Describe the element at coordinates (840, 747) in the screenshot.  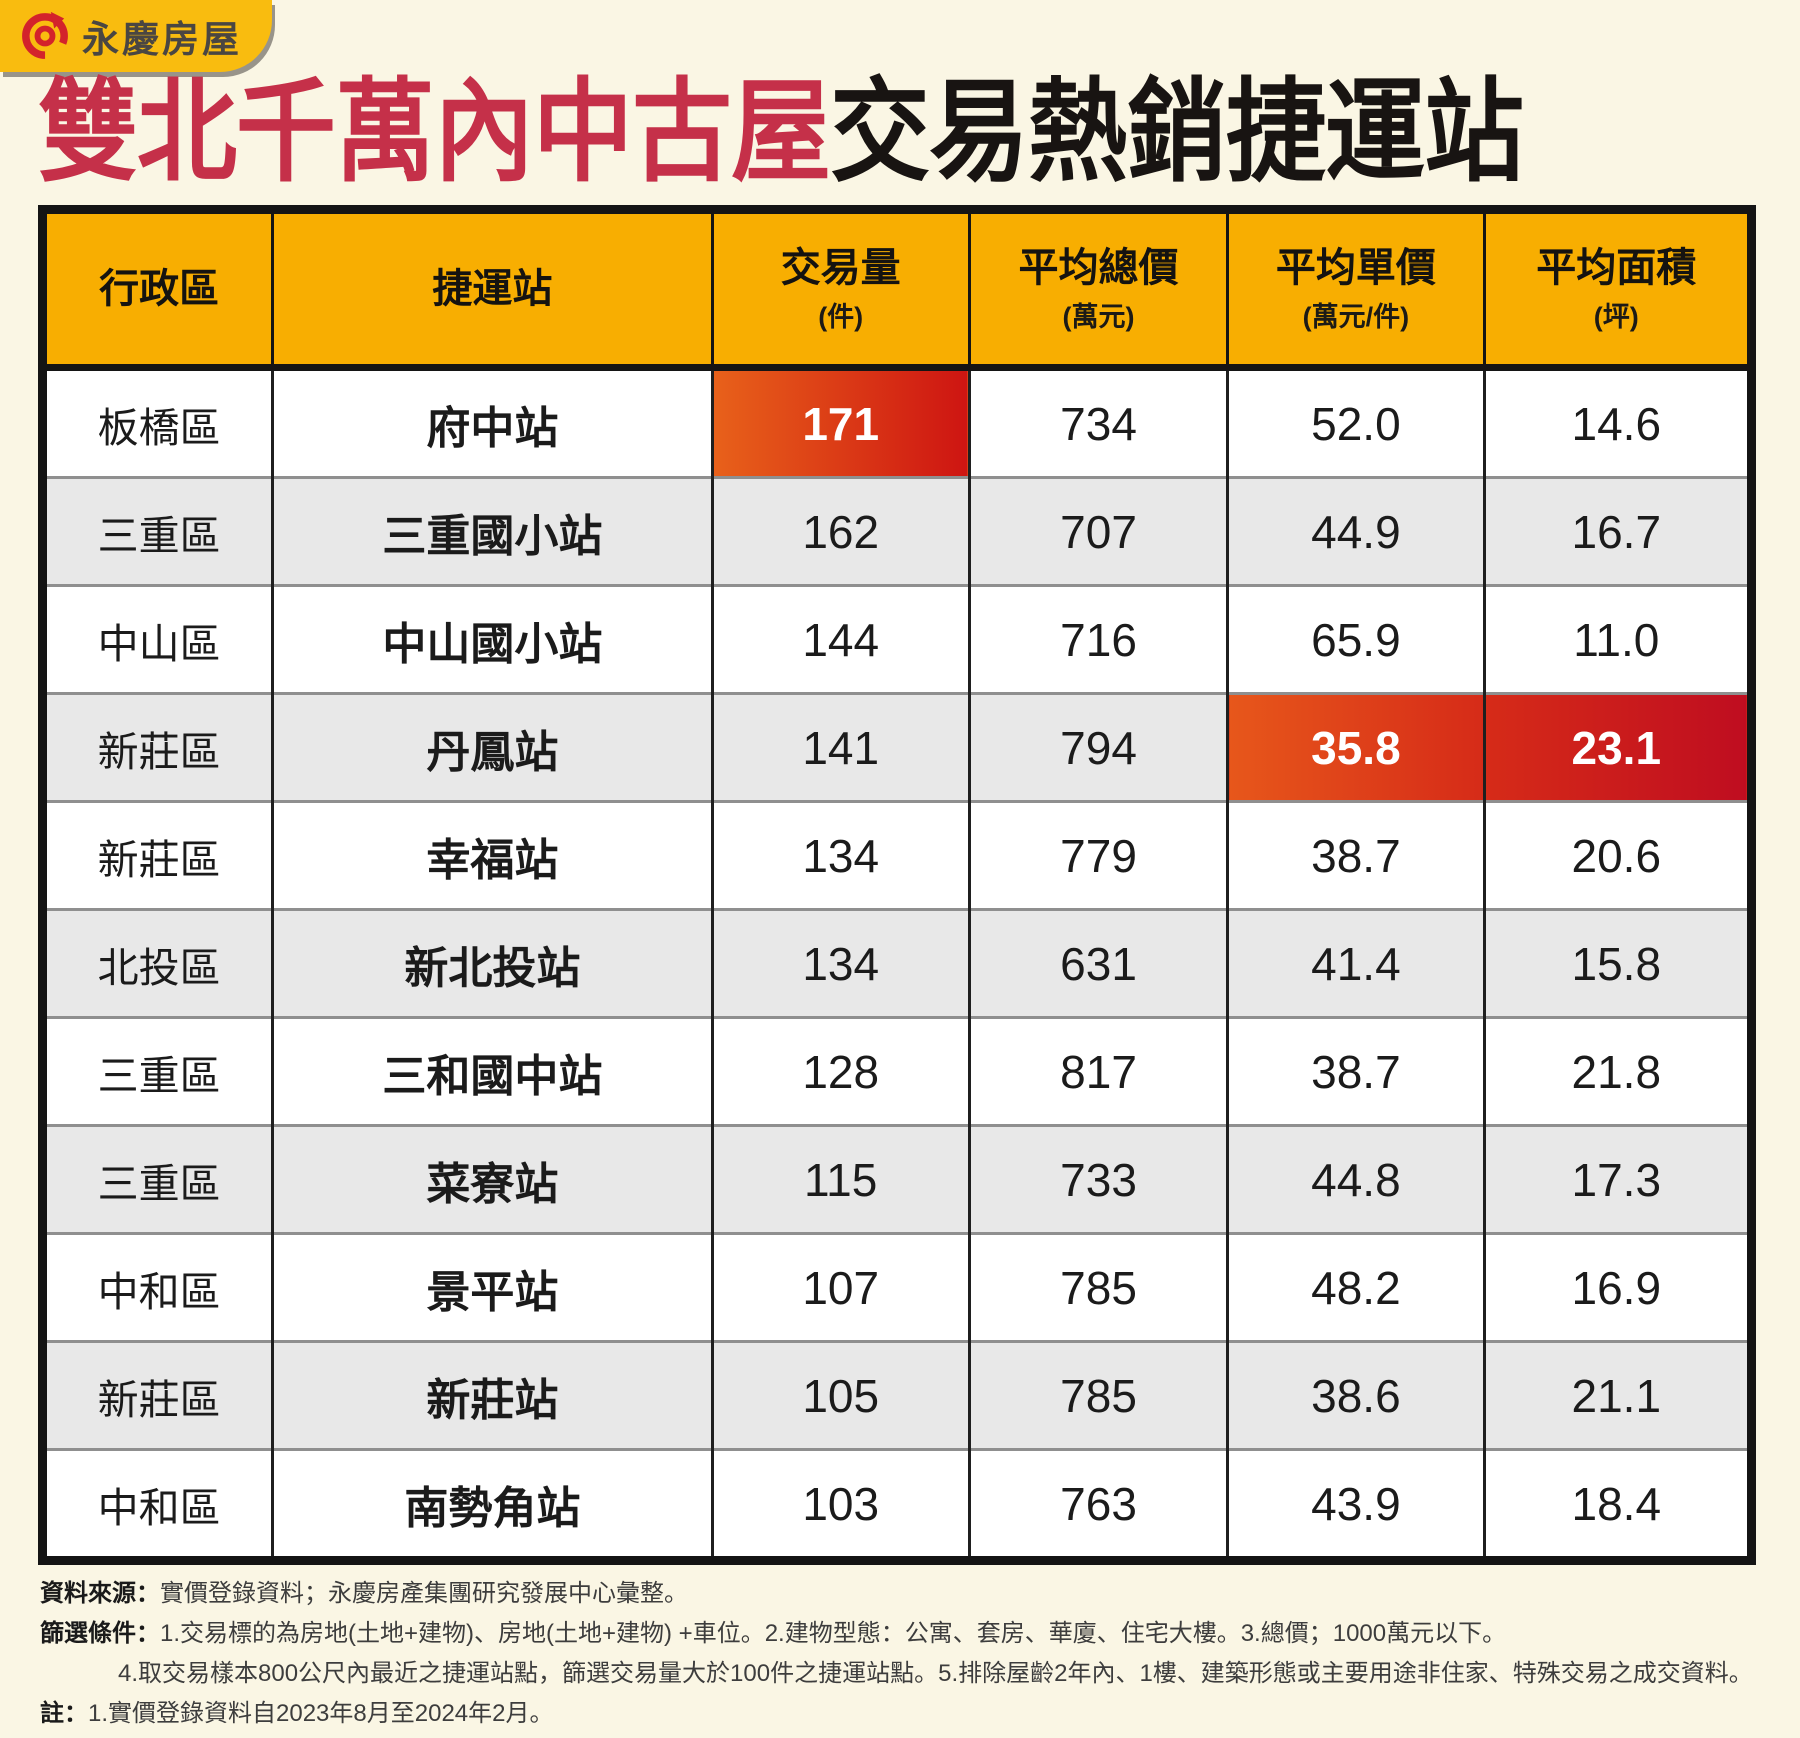
I see `cell-volume: 141` at that location.